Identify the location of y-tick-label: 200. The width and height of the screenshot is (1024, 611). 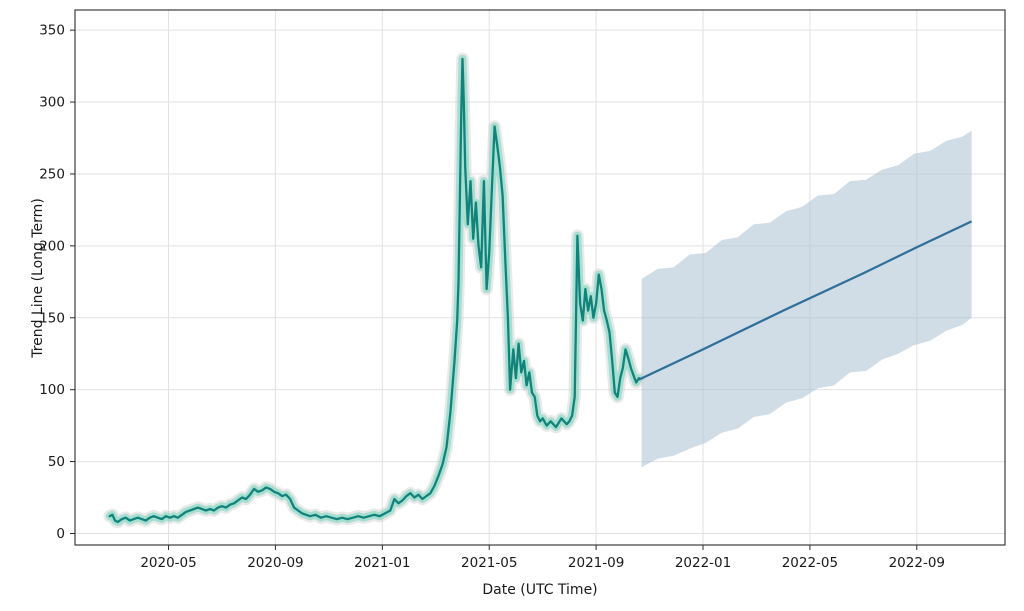
(52, 246).